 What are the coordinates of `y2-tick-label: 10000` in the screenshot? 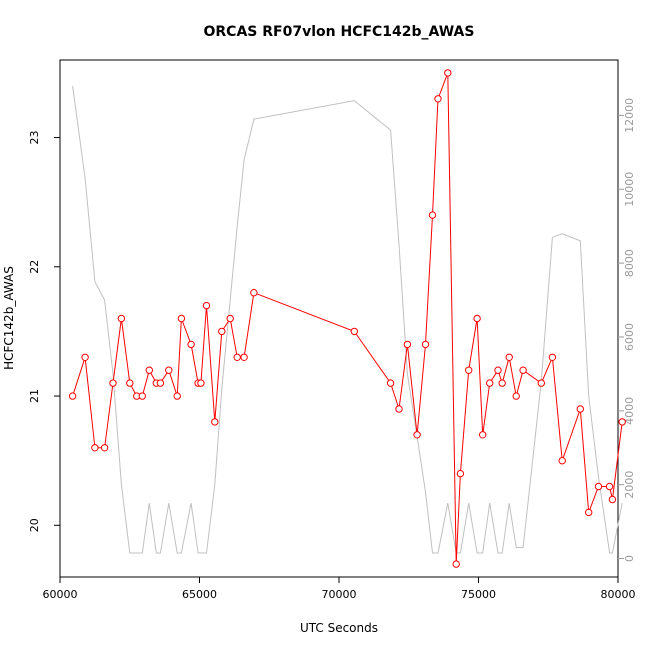 It's located at (629, 189).